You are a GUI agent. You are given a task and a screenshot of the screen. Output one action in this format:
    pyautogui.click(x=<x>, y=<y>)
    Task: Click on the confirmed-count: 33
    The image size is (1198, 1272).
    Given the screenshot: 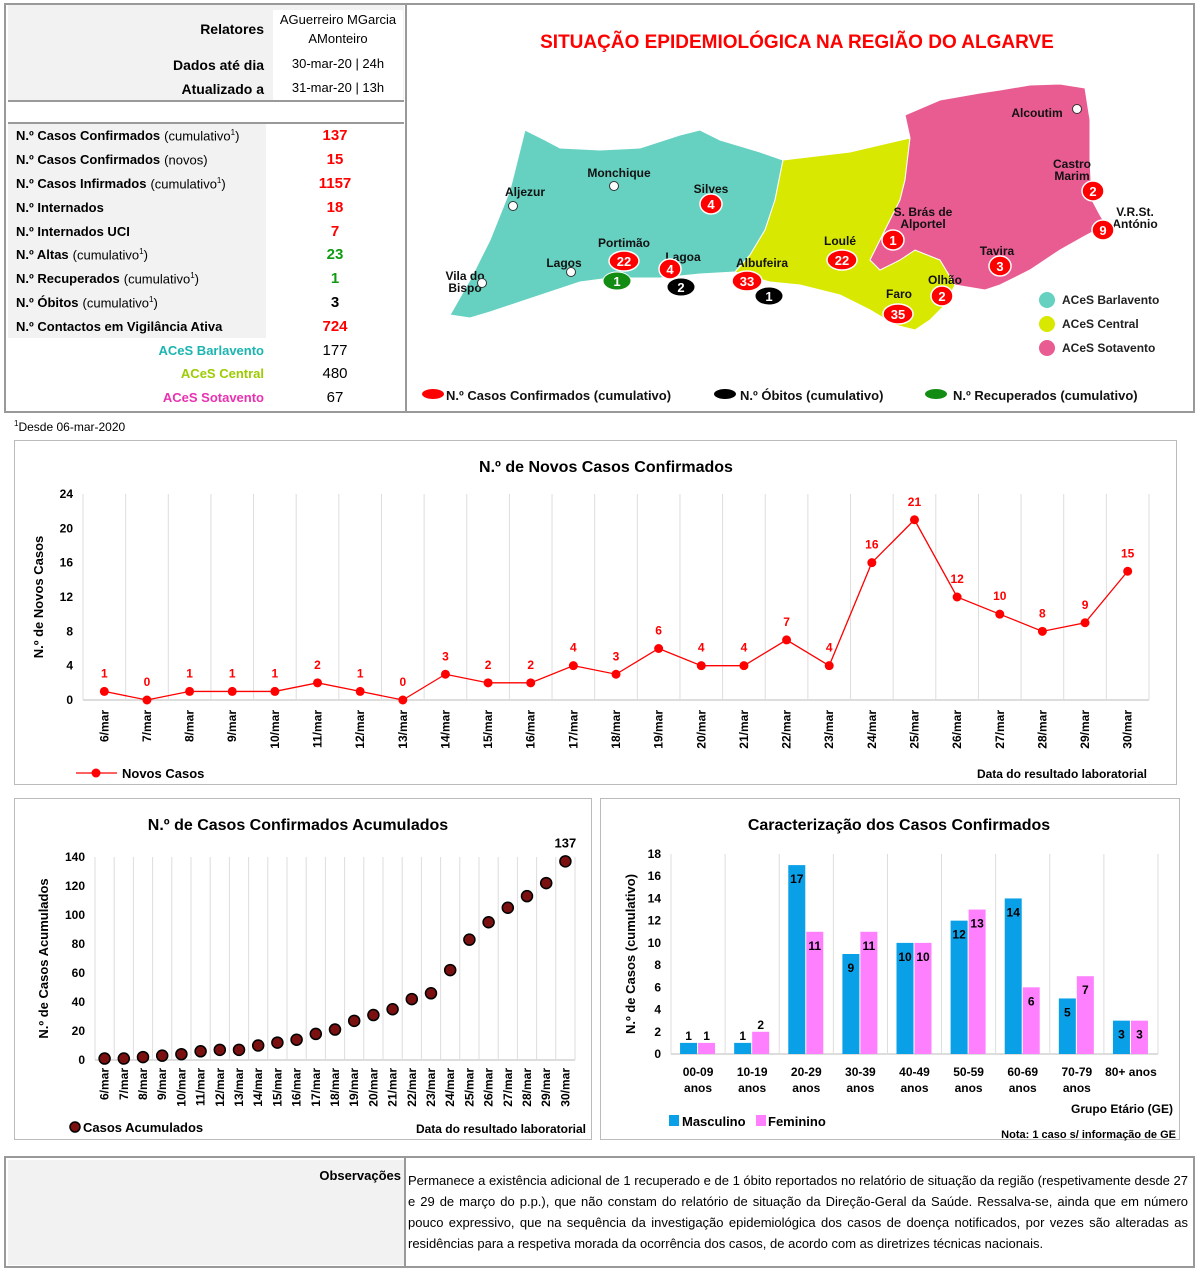 What is the action you would take?
    pyautogui.click(x=747, y=281)
    